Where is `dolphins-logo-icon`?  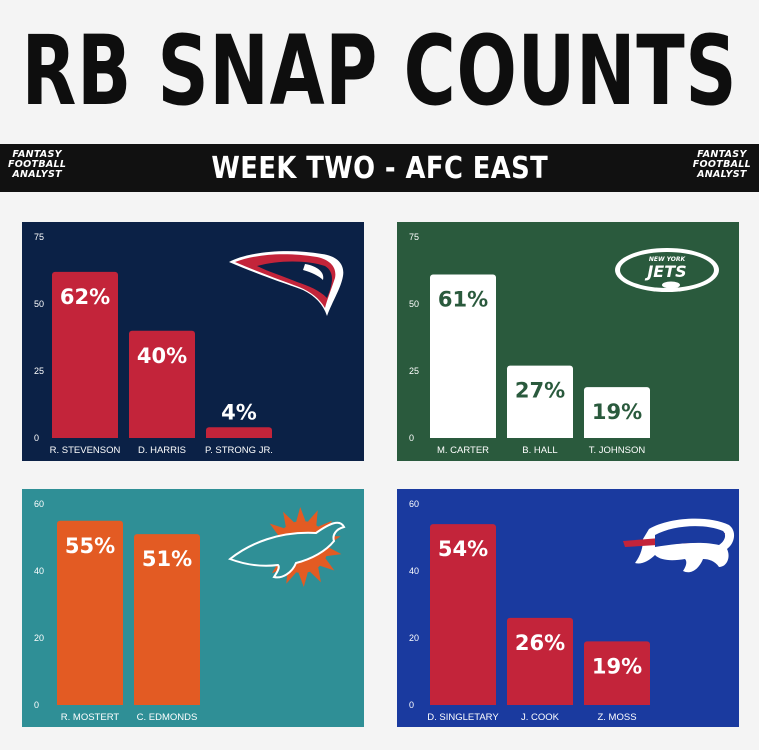 dolphins-logo-icon is located at coordinates (287, 547).